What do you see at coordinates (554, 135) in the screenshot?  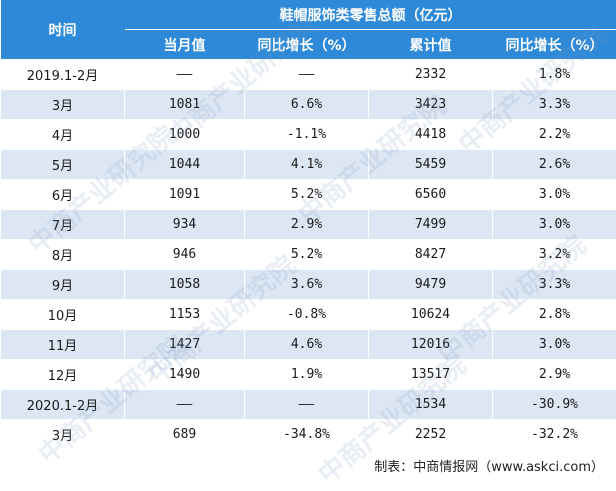 I see `cell-cumulative-yoy: 2.2%` at bounding box center [554, 135].